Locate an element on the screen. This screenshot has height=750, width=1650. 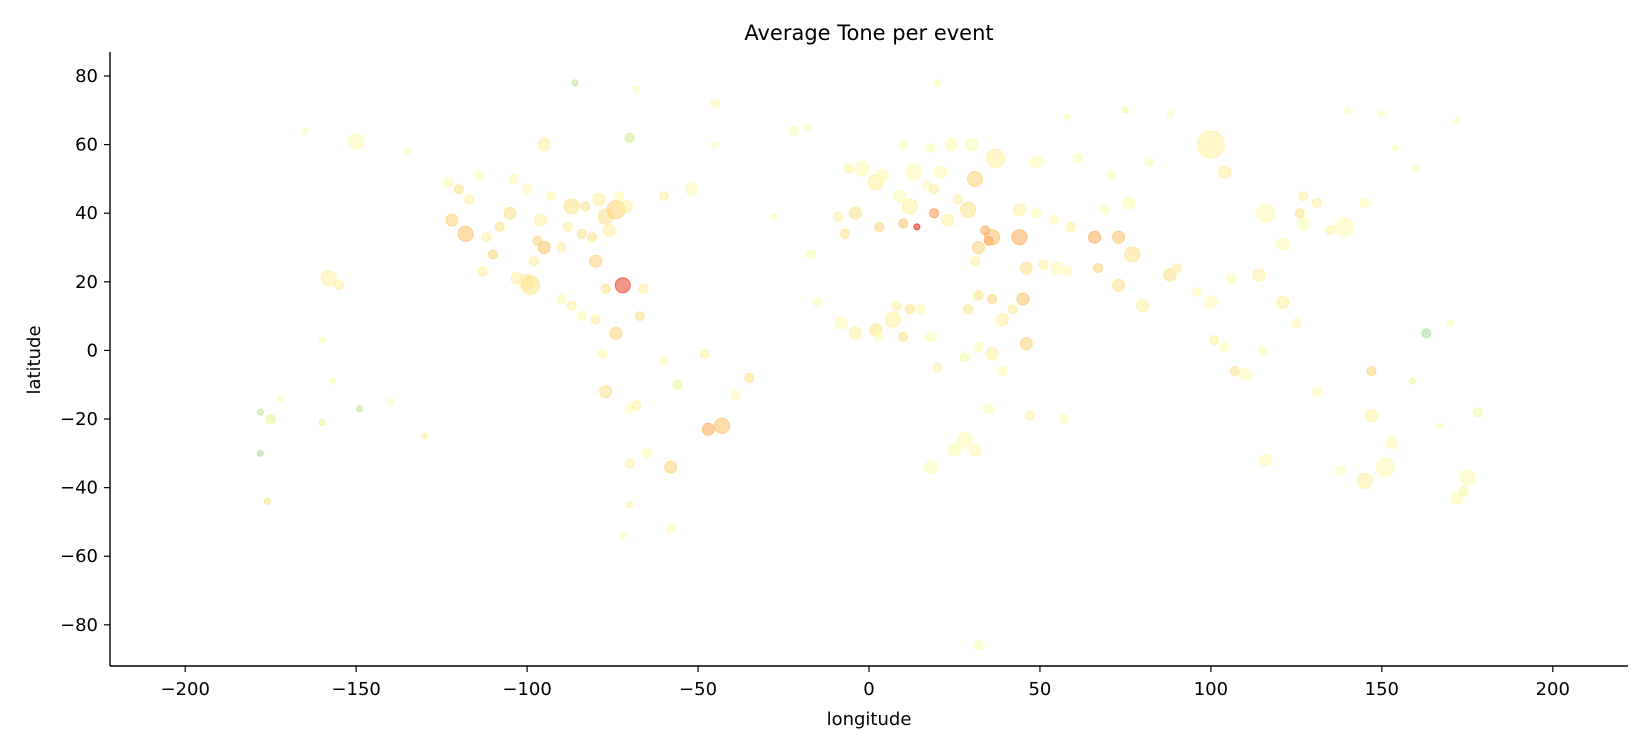
y-tick-label: 40 is located at coordinates (86, 213).